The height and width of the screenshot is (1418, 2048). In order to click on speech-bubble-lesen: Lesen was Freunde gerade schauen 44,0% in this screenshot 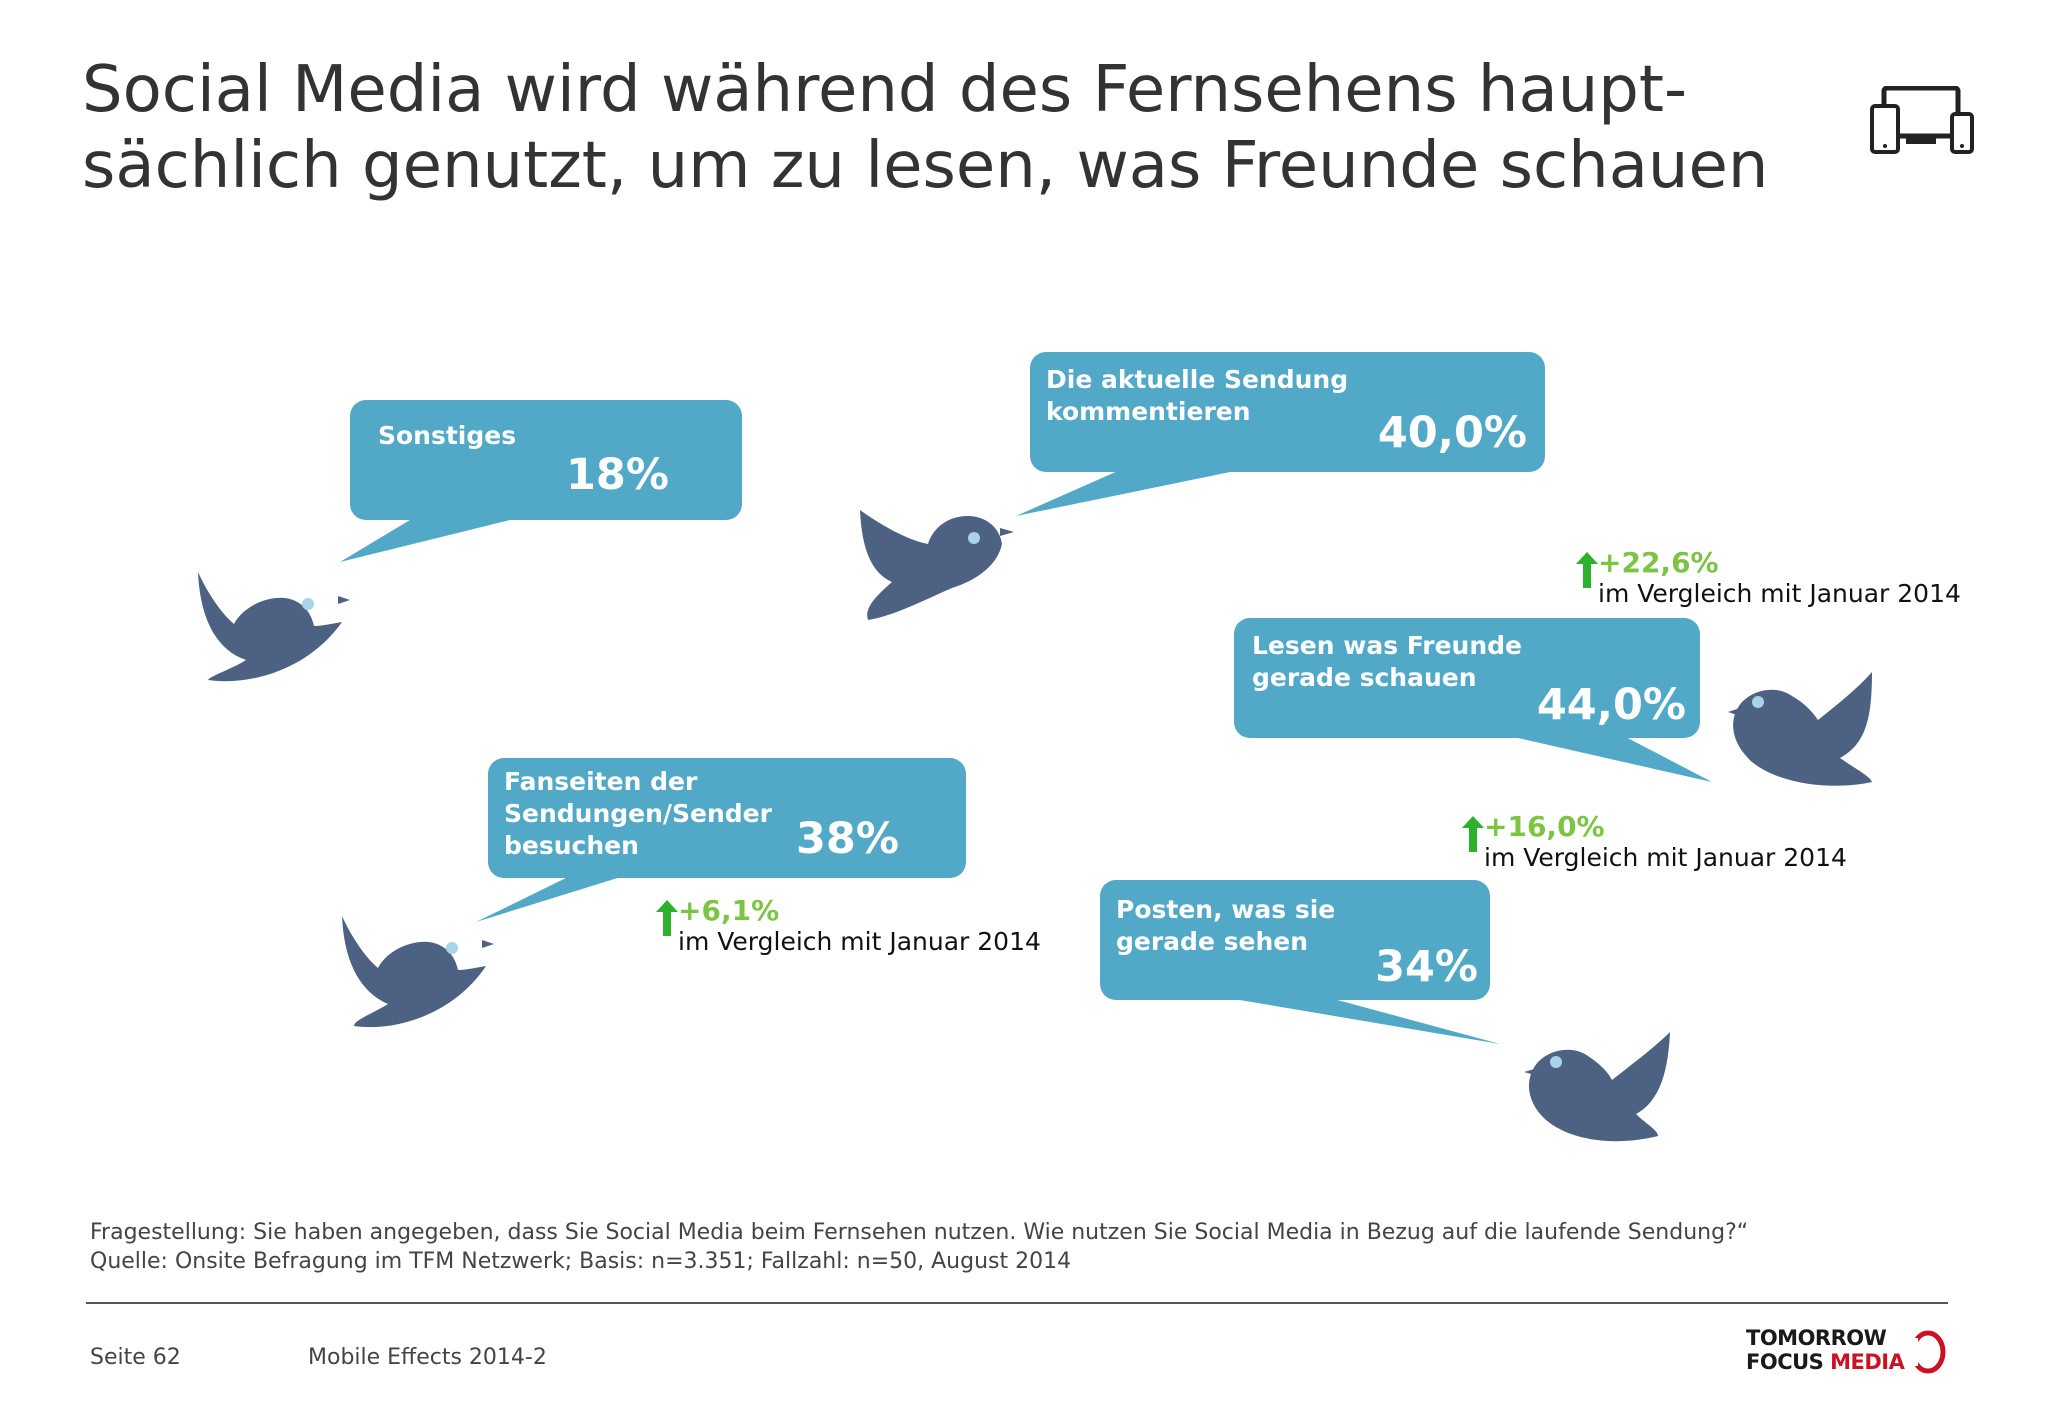, I will do `click(1467, 678)`.